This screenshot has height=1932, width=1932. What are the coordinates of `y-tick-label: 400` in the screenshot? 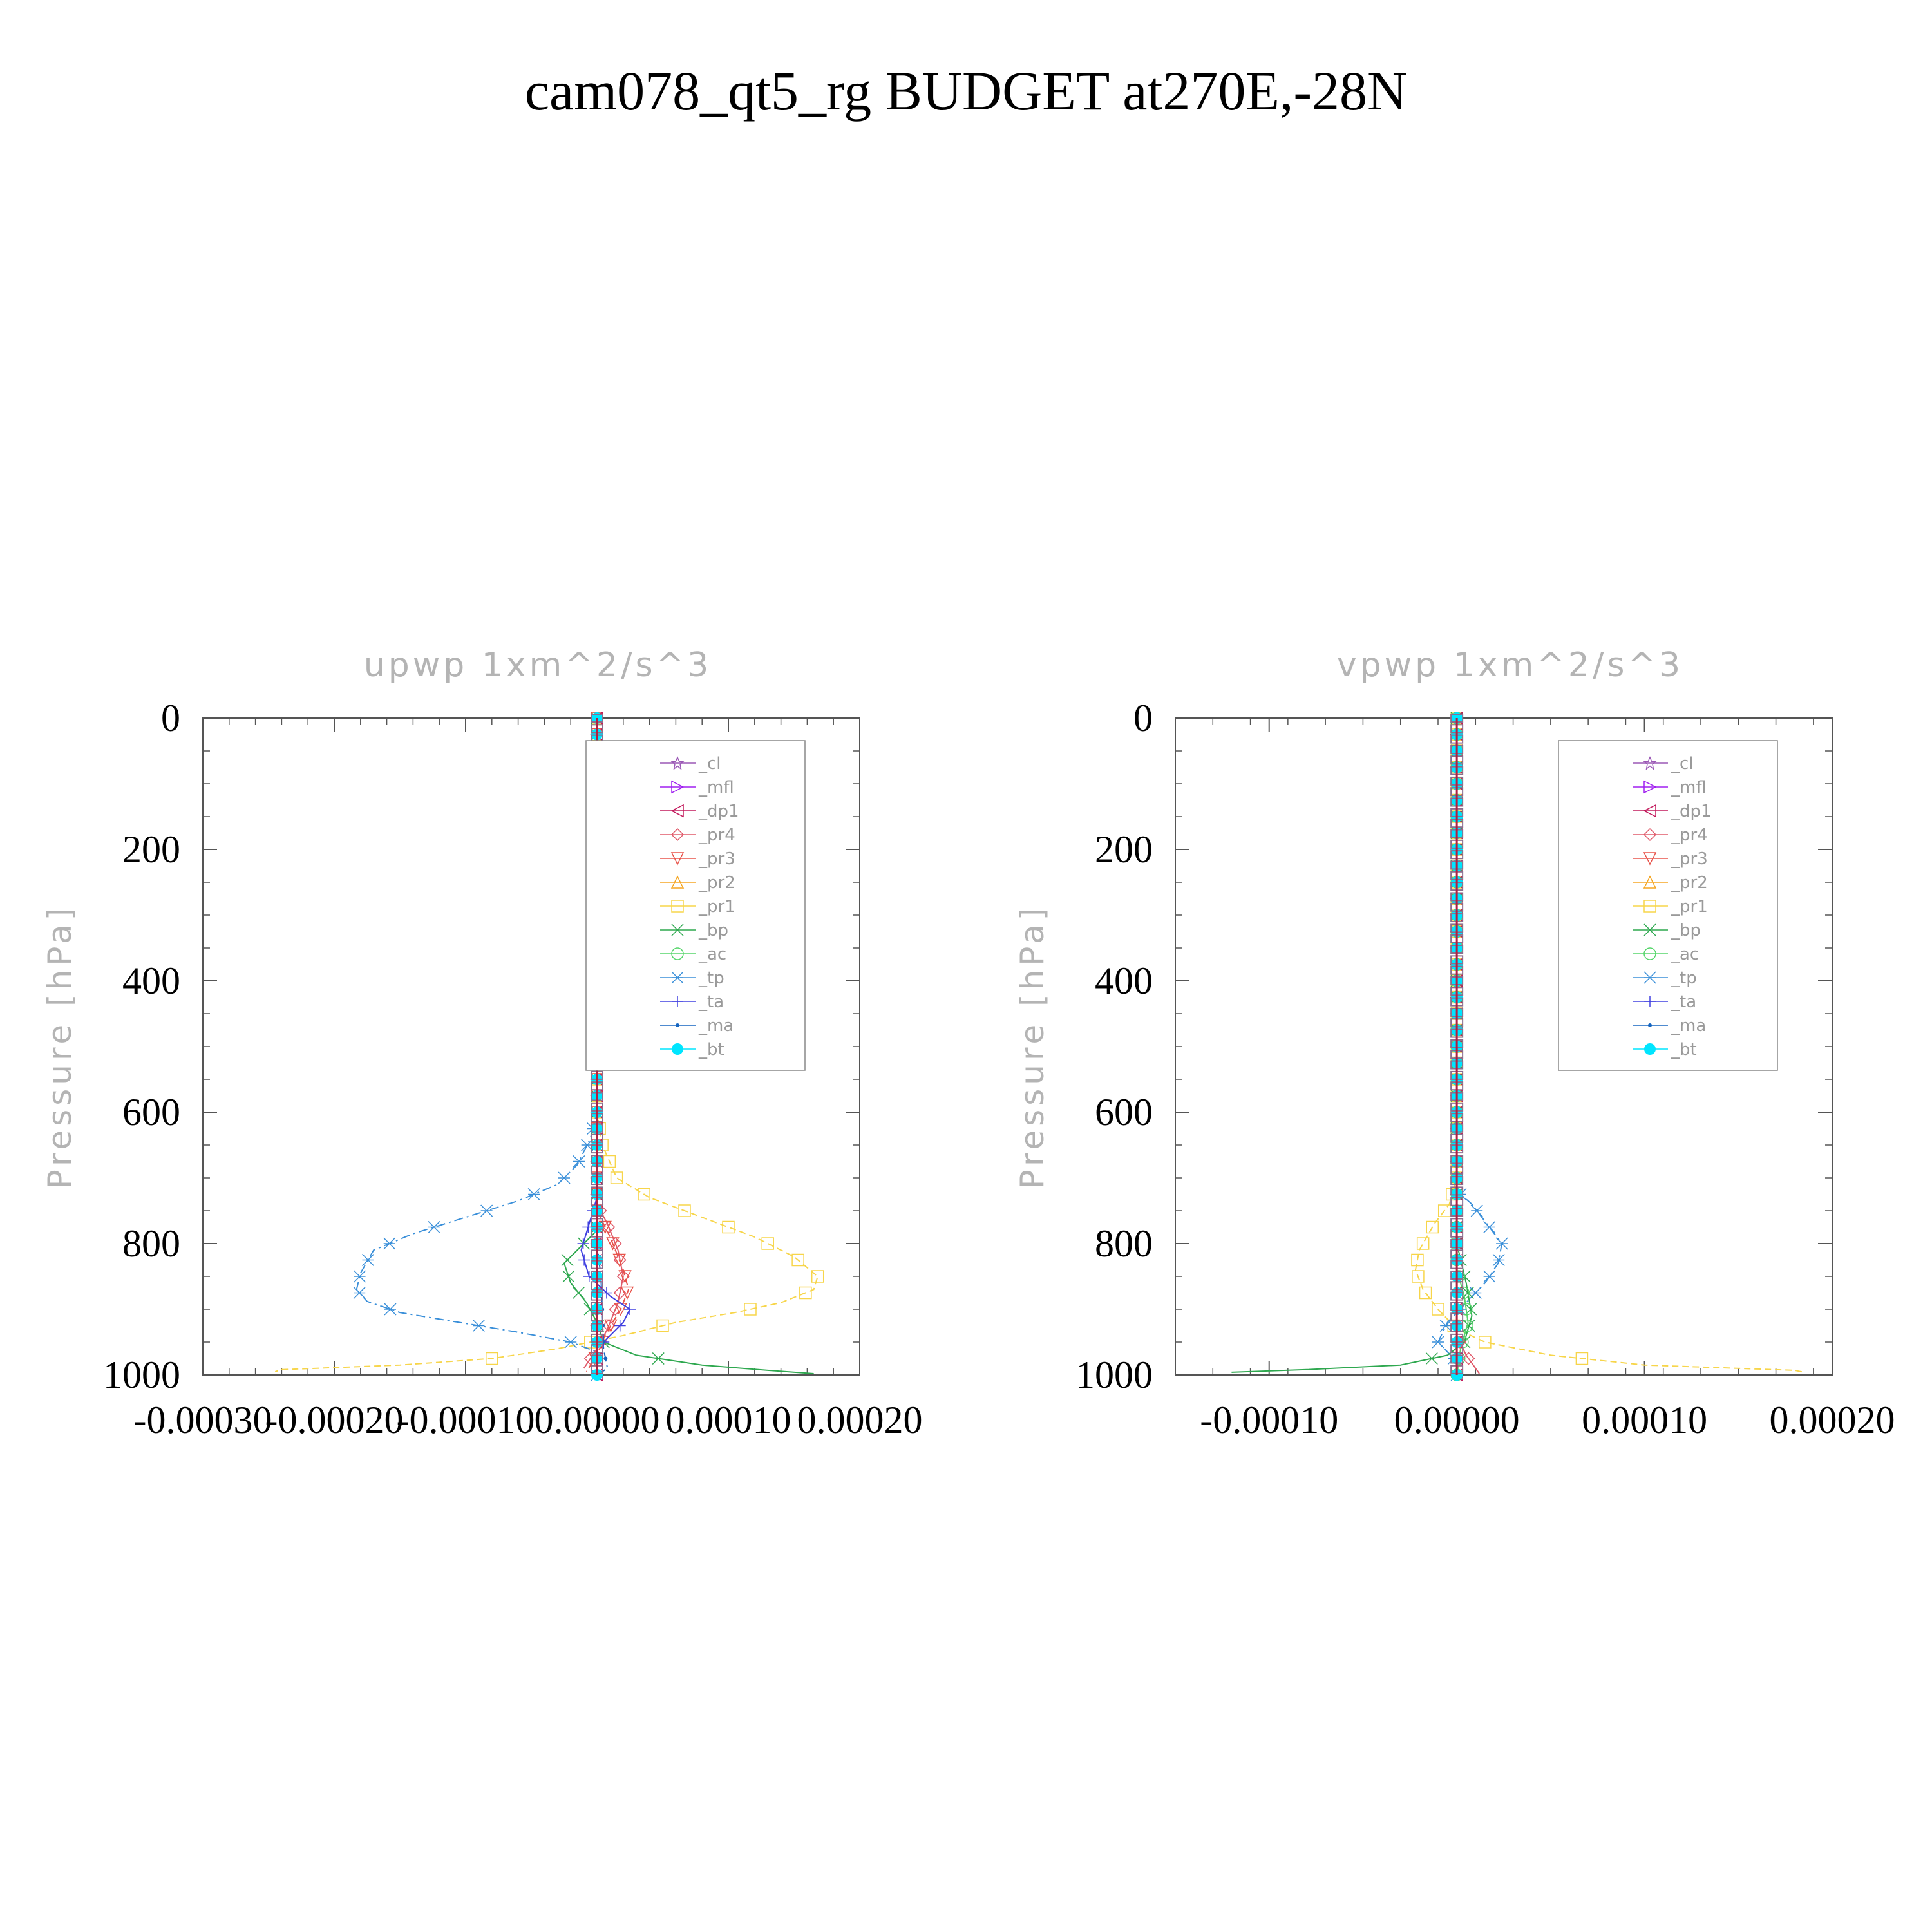 It's located at (151, 981).